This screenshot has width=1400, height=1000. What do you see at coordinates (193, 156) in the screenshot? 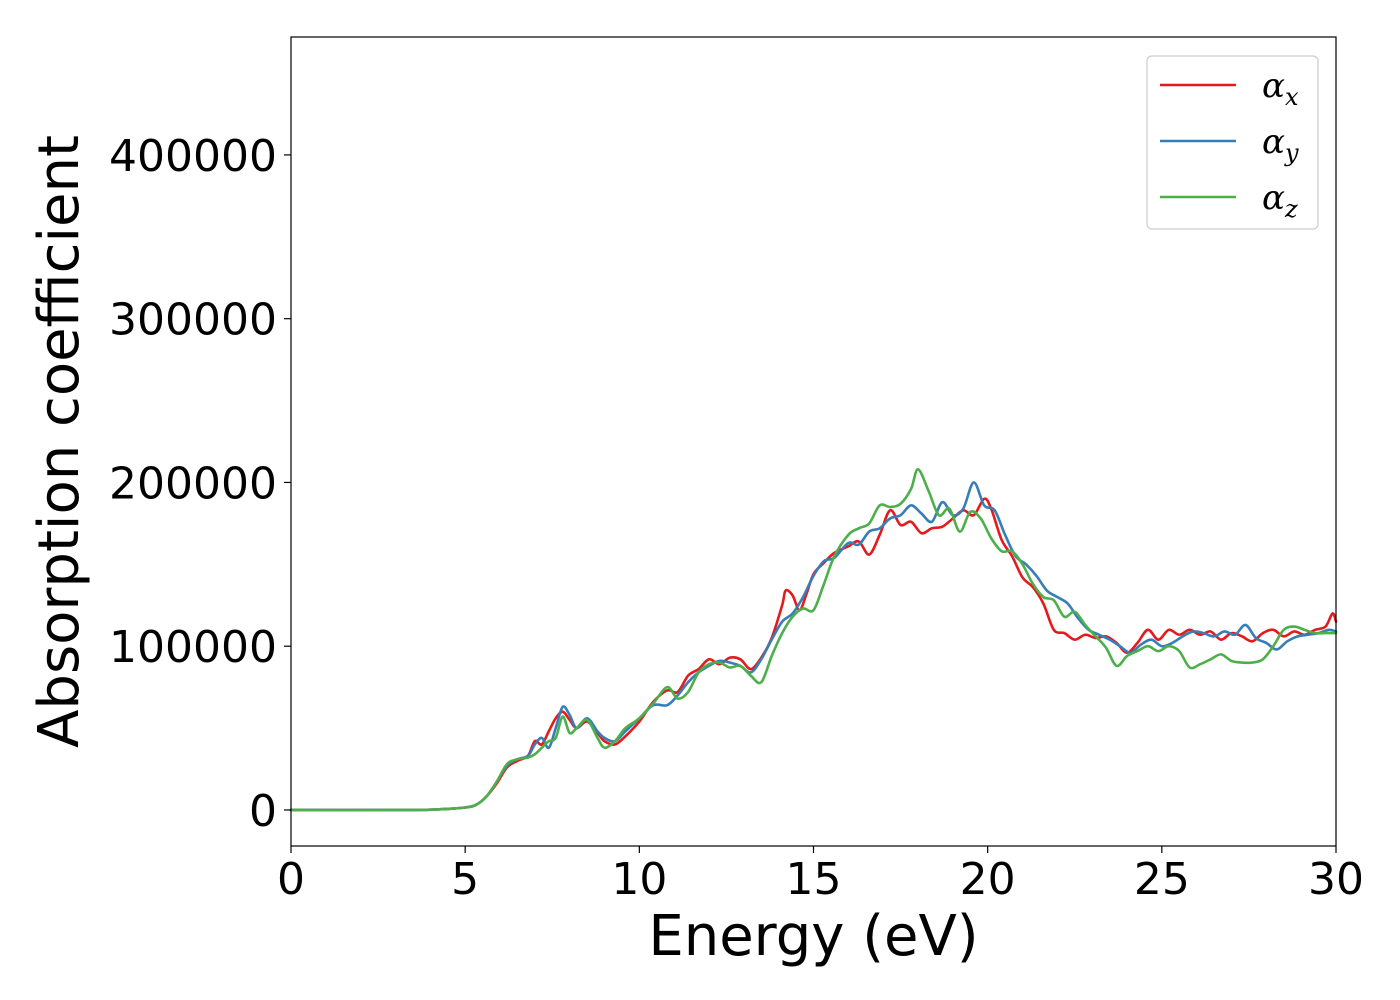
I see `y-tick-label: 400000` at bounding box center [193, 156].